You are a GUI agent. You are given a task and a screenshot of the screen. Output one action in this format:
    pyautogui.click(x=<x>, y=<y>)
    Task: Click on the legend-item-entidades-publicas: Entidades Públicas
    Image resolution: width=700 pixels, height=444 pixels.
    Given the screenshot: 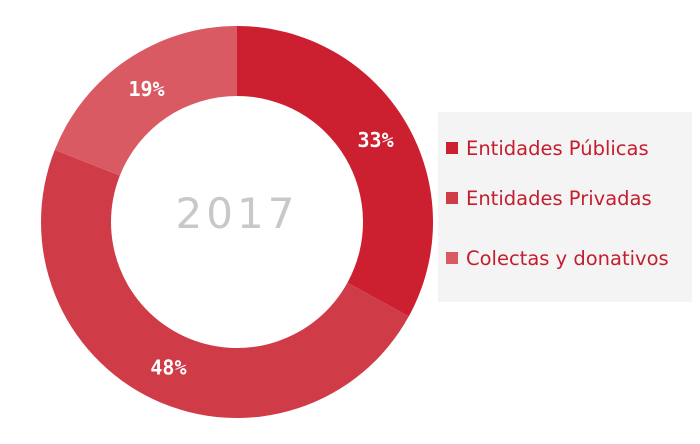 What is the action you would take?
    pyautogui.click(x=547, y=148)
    